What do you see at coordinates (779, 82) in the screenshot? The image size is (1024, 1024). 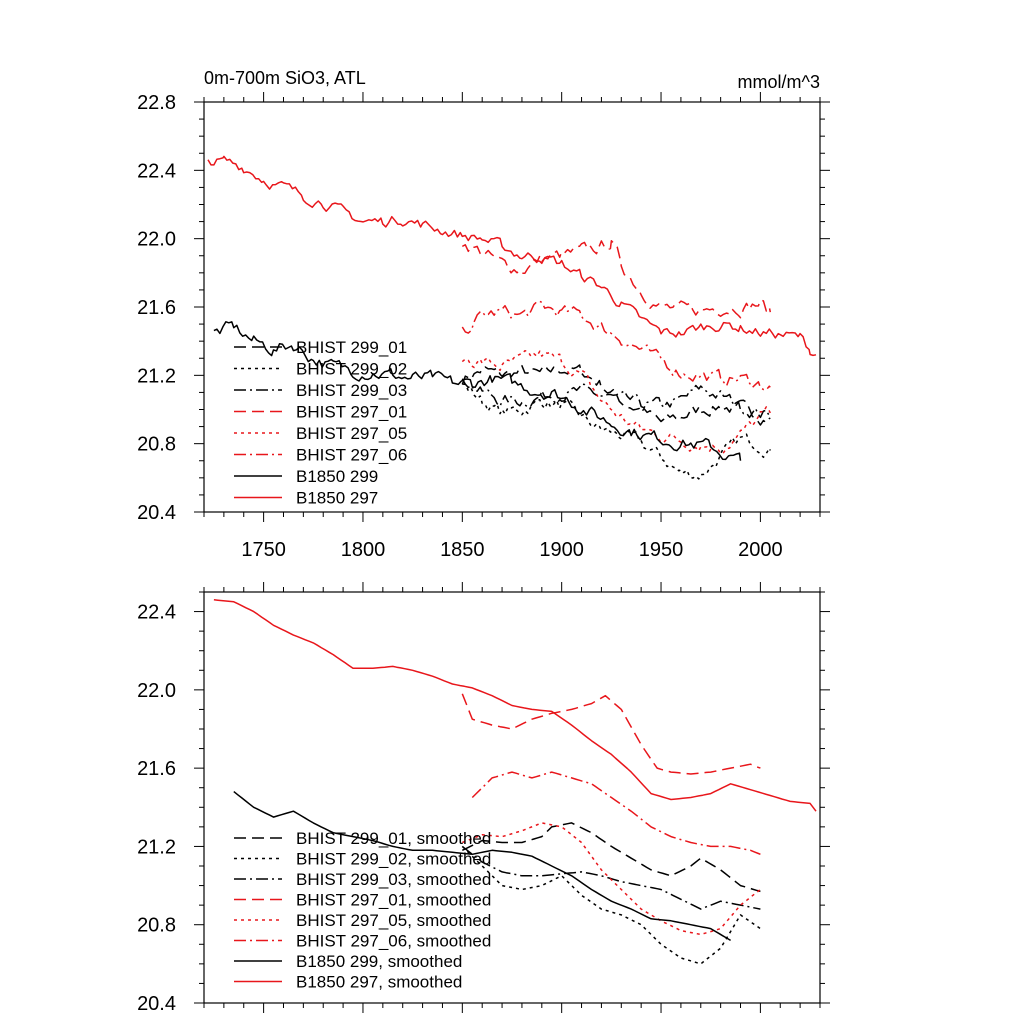 I see `units-label: mmol/m^3` at bounding box center [779, 82].